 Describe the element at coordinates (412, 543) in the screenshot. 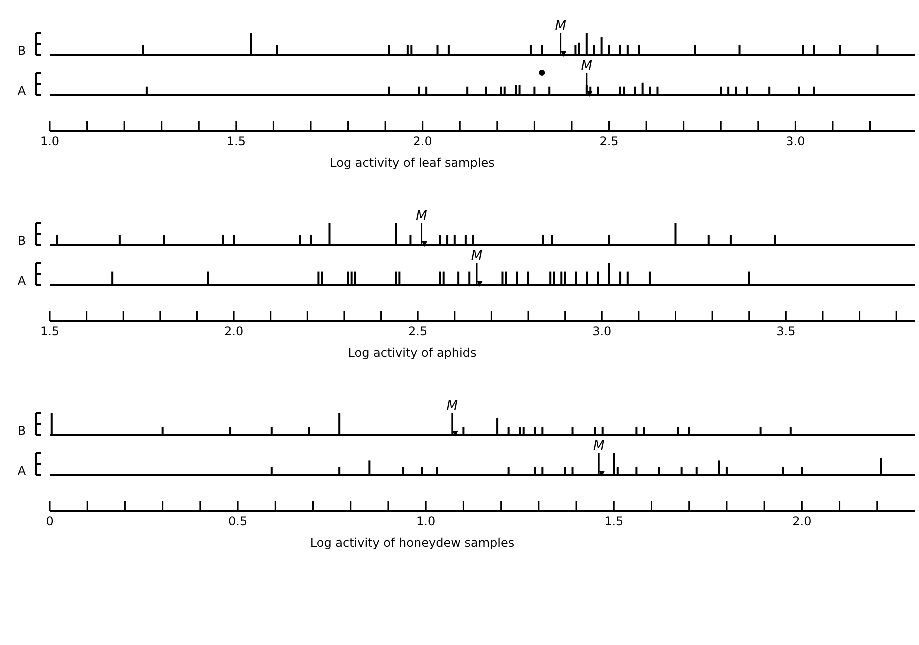

I see `x-axis-title: Log activity of honeydew samples` at that location.